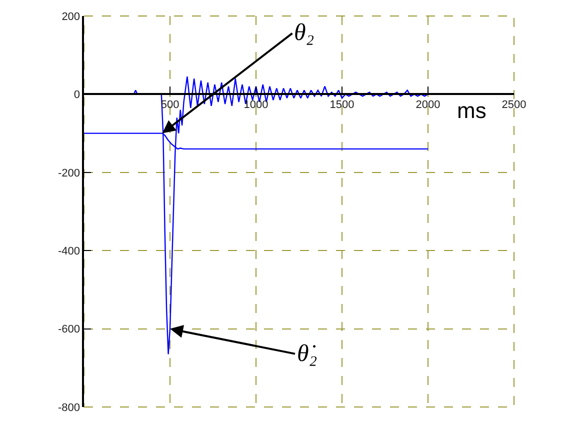 The width and height of the screenshot is (572, 447). I want to click on x-tick-label: 2500, so click(514, 105).